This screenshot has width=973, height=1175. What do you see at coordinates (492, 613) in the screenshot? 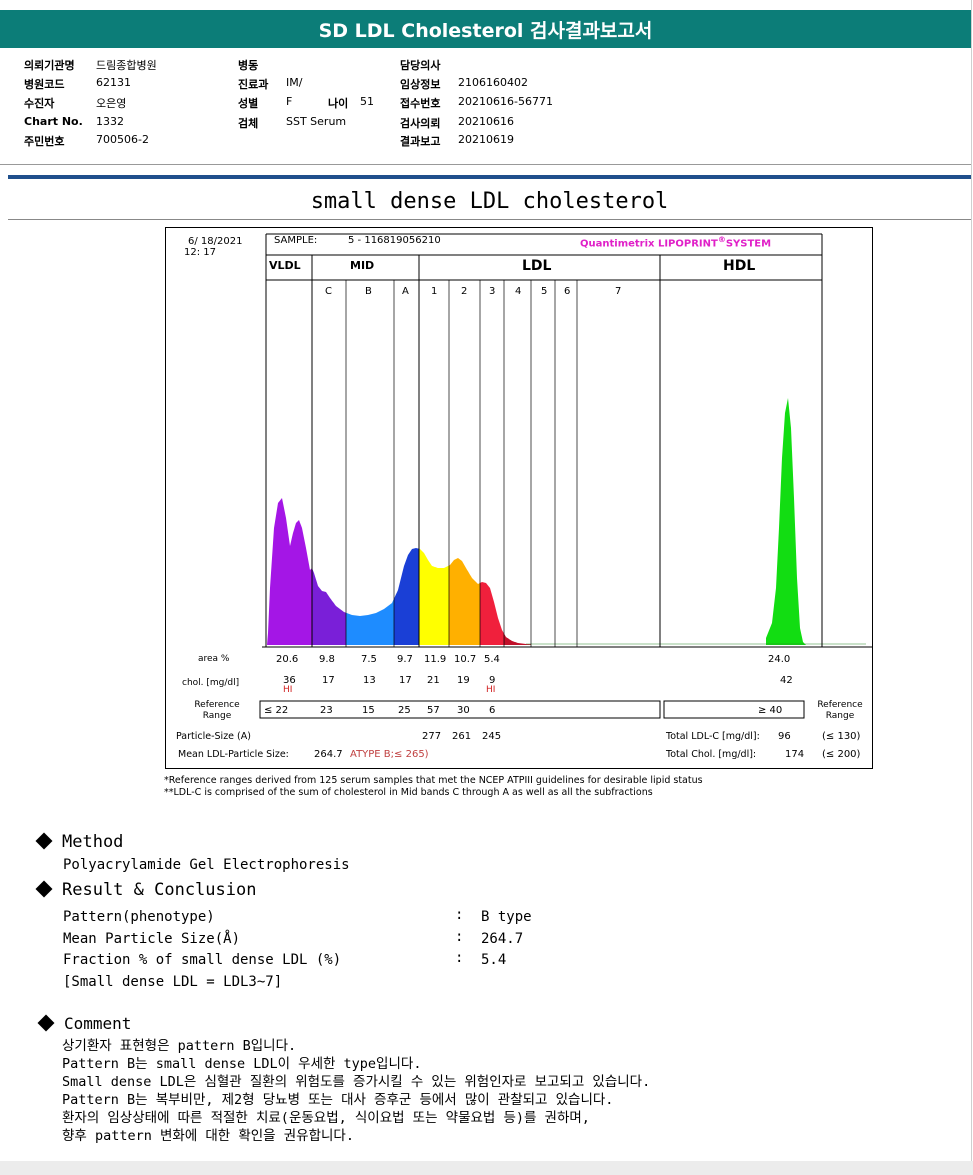
I see `band-fill-ldl3` at bounding box center [492, 613].